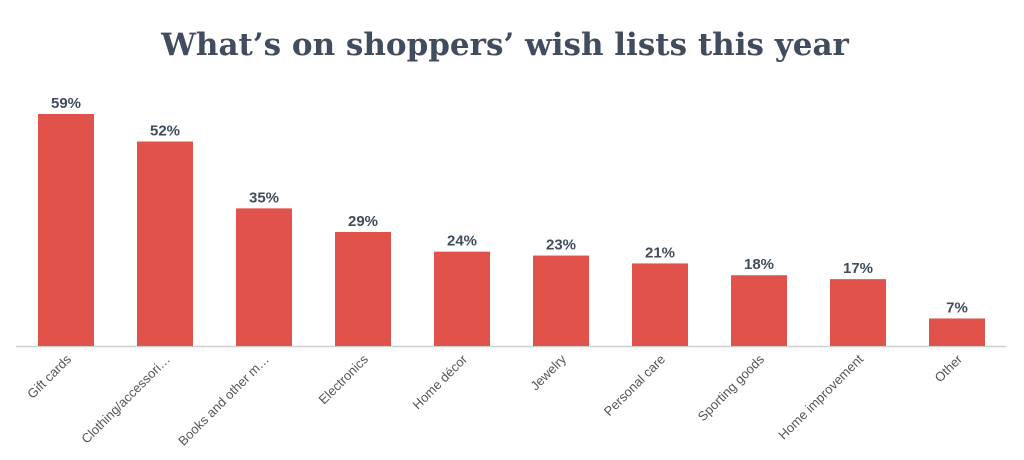 The image size is (1024, 460). What do you see at coordinates (858, 268) in the screenshot?
I see `value-label: 17%` at bounding box center [858, 268].